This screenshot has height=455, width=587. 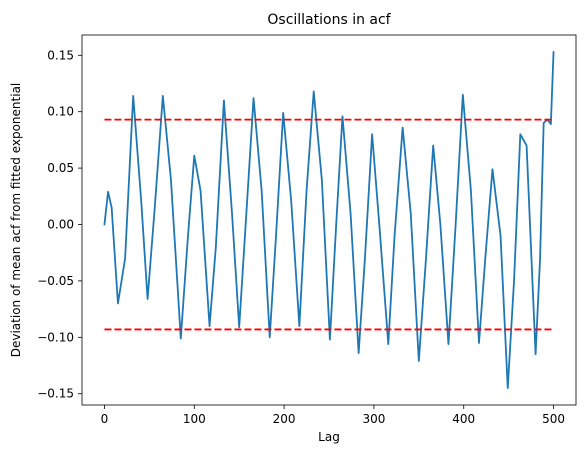 What do you see at coordinates (329, 20) in the screenshot?
I see `chart-title: Oscillations in acf` at bounding box center [329, 20].